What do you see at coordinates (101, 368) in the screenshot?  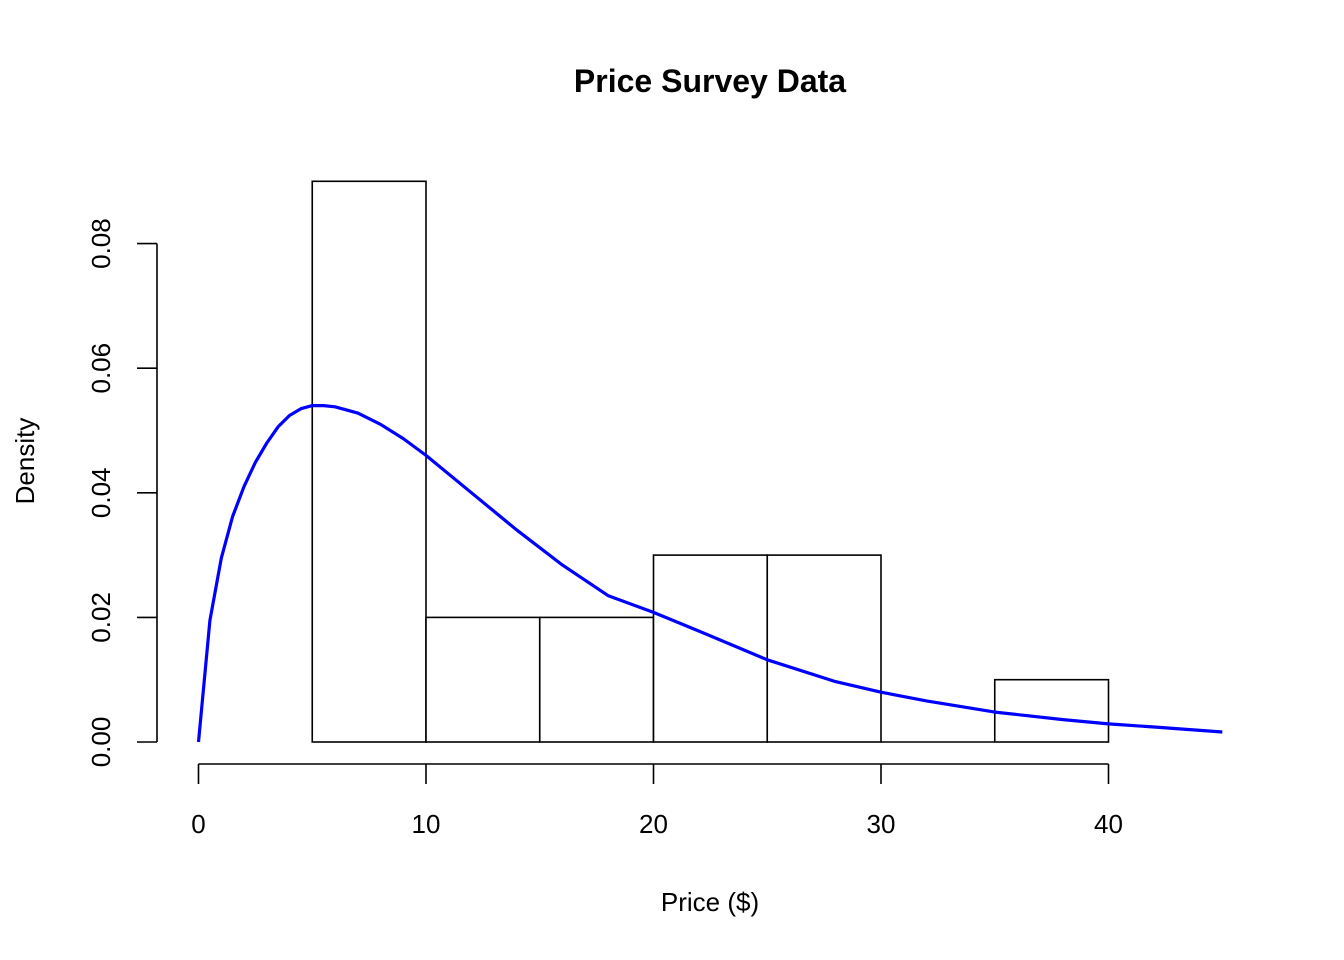 I see `y-tick-label: 0.06` at bounding box center [101, 368].